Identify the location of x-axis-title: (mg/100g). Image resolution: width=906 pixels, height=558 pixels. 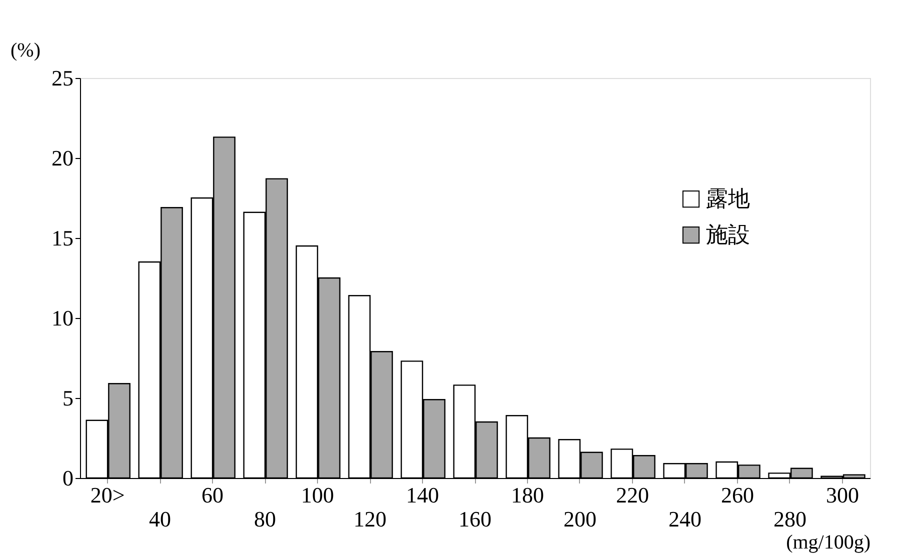
(828, 543).